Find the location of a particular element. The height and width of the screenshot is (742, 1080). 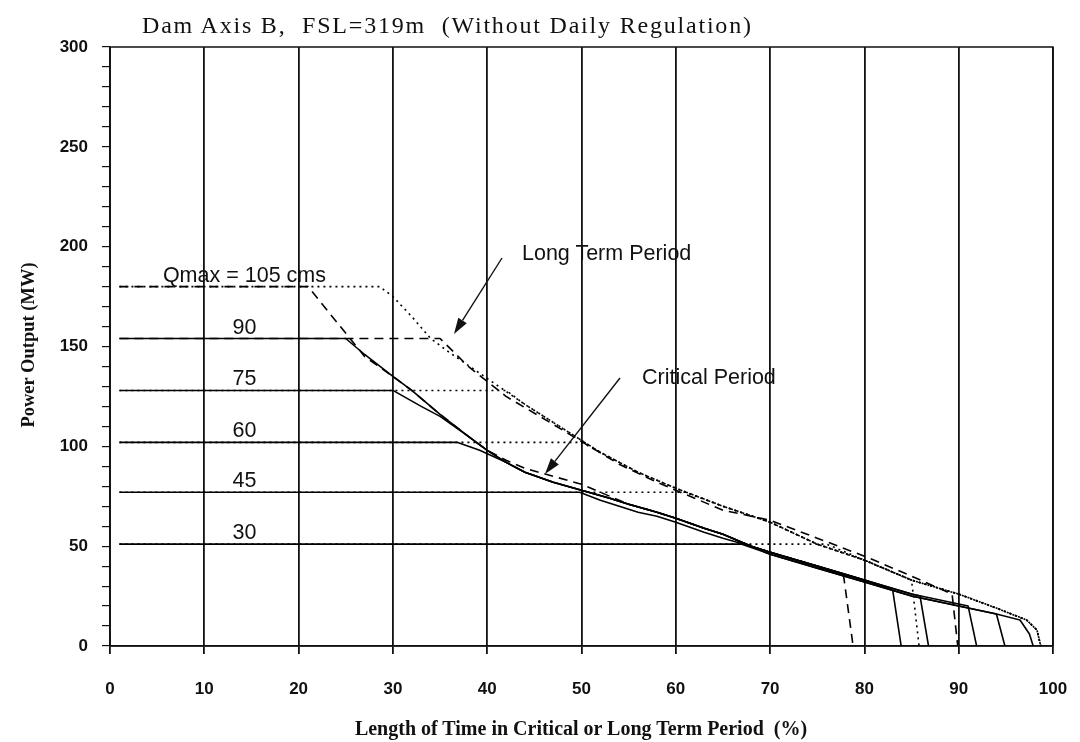

x-tick-label: 50 is located at coordinates (581, 688).